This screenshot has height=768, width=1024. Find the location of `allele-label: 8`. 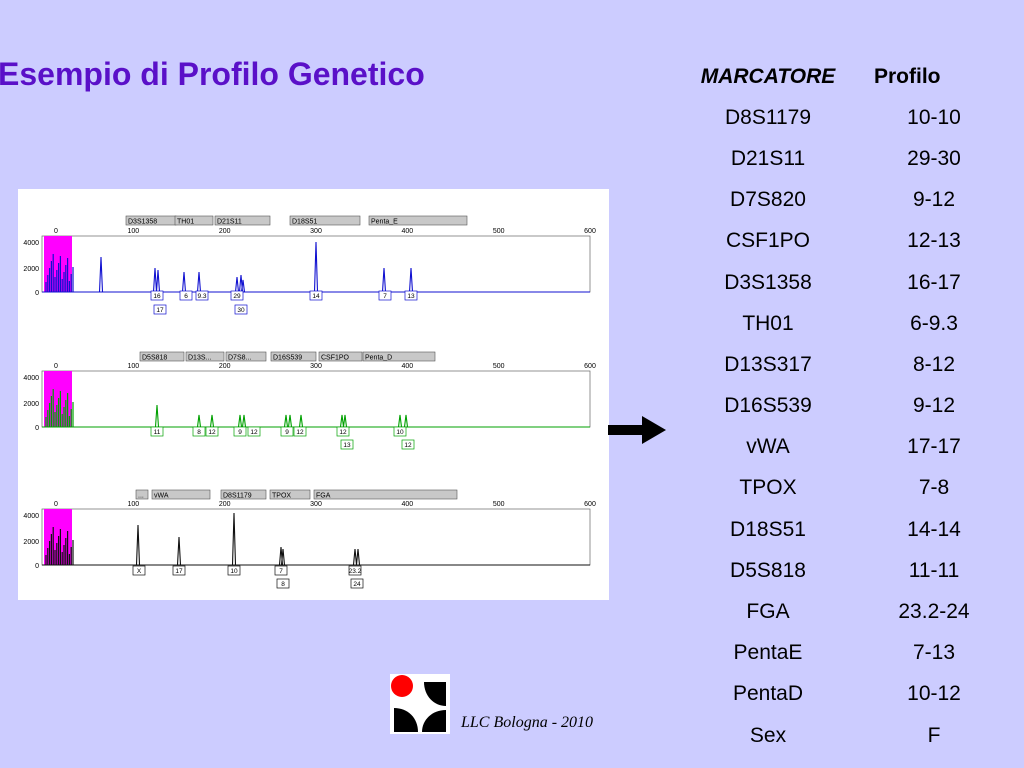

allele-label: 8 is located at coordinates (199, 432).